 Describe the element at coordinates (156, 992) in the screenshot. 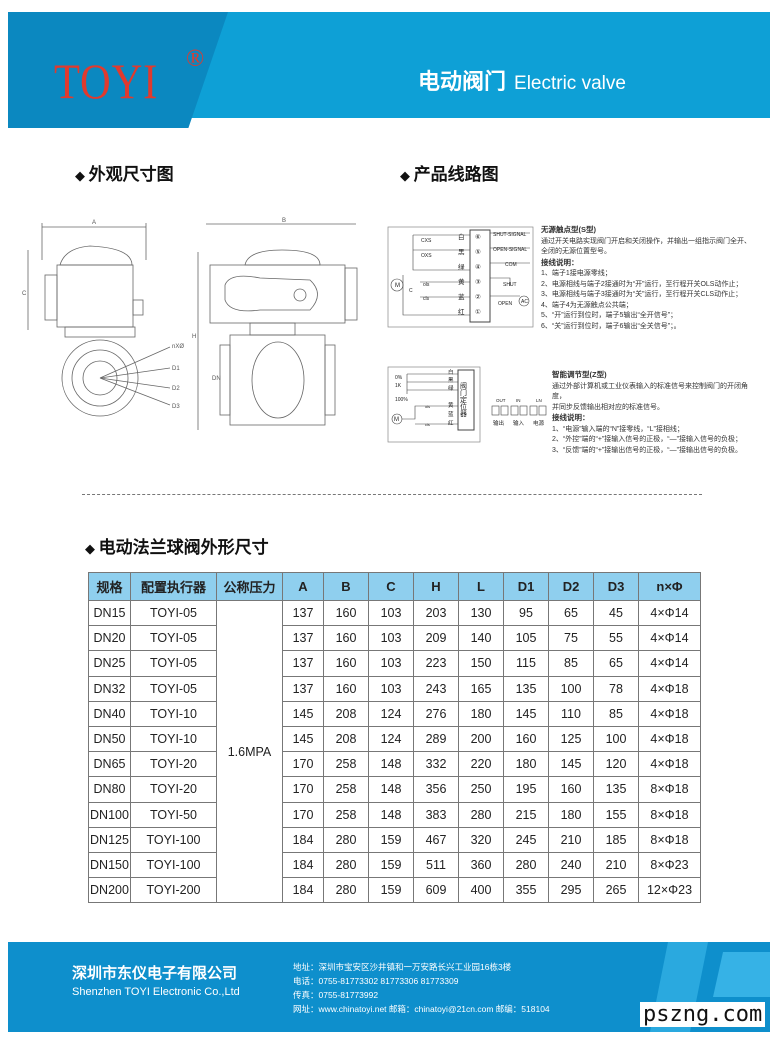

I see `company-name-en: Shenzhen TOYI Electronic Co.,Ltd` at that location.